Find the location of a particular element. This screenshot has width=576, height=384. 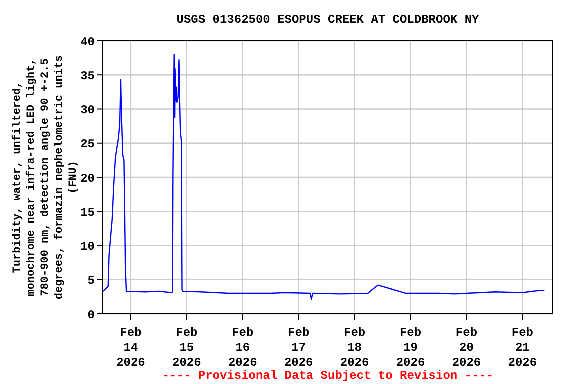

y-tick-label: 15 is located at coordinates (87, 213).